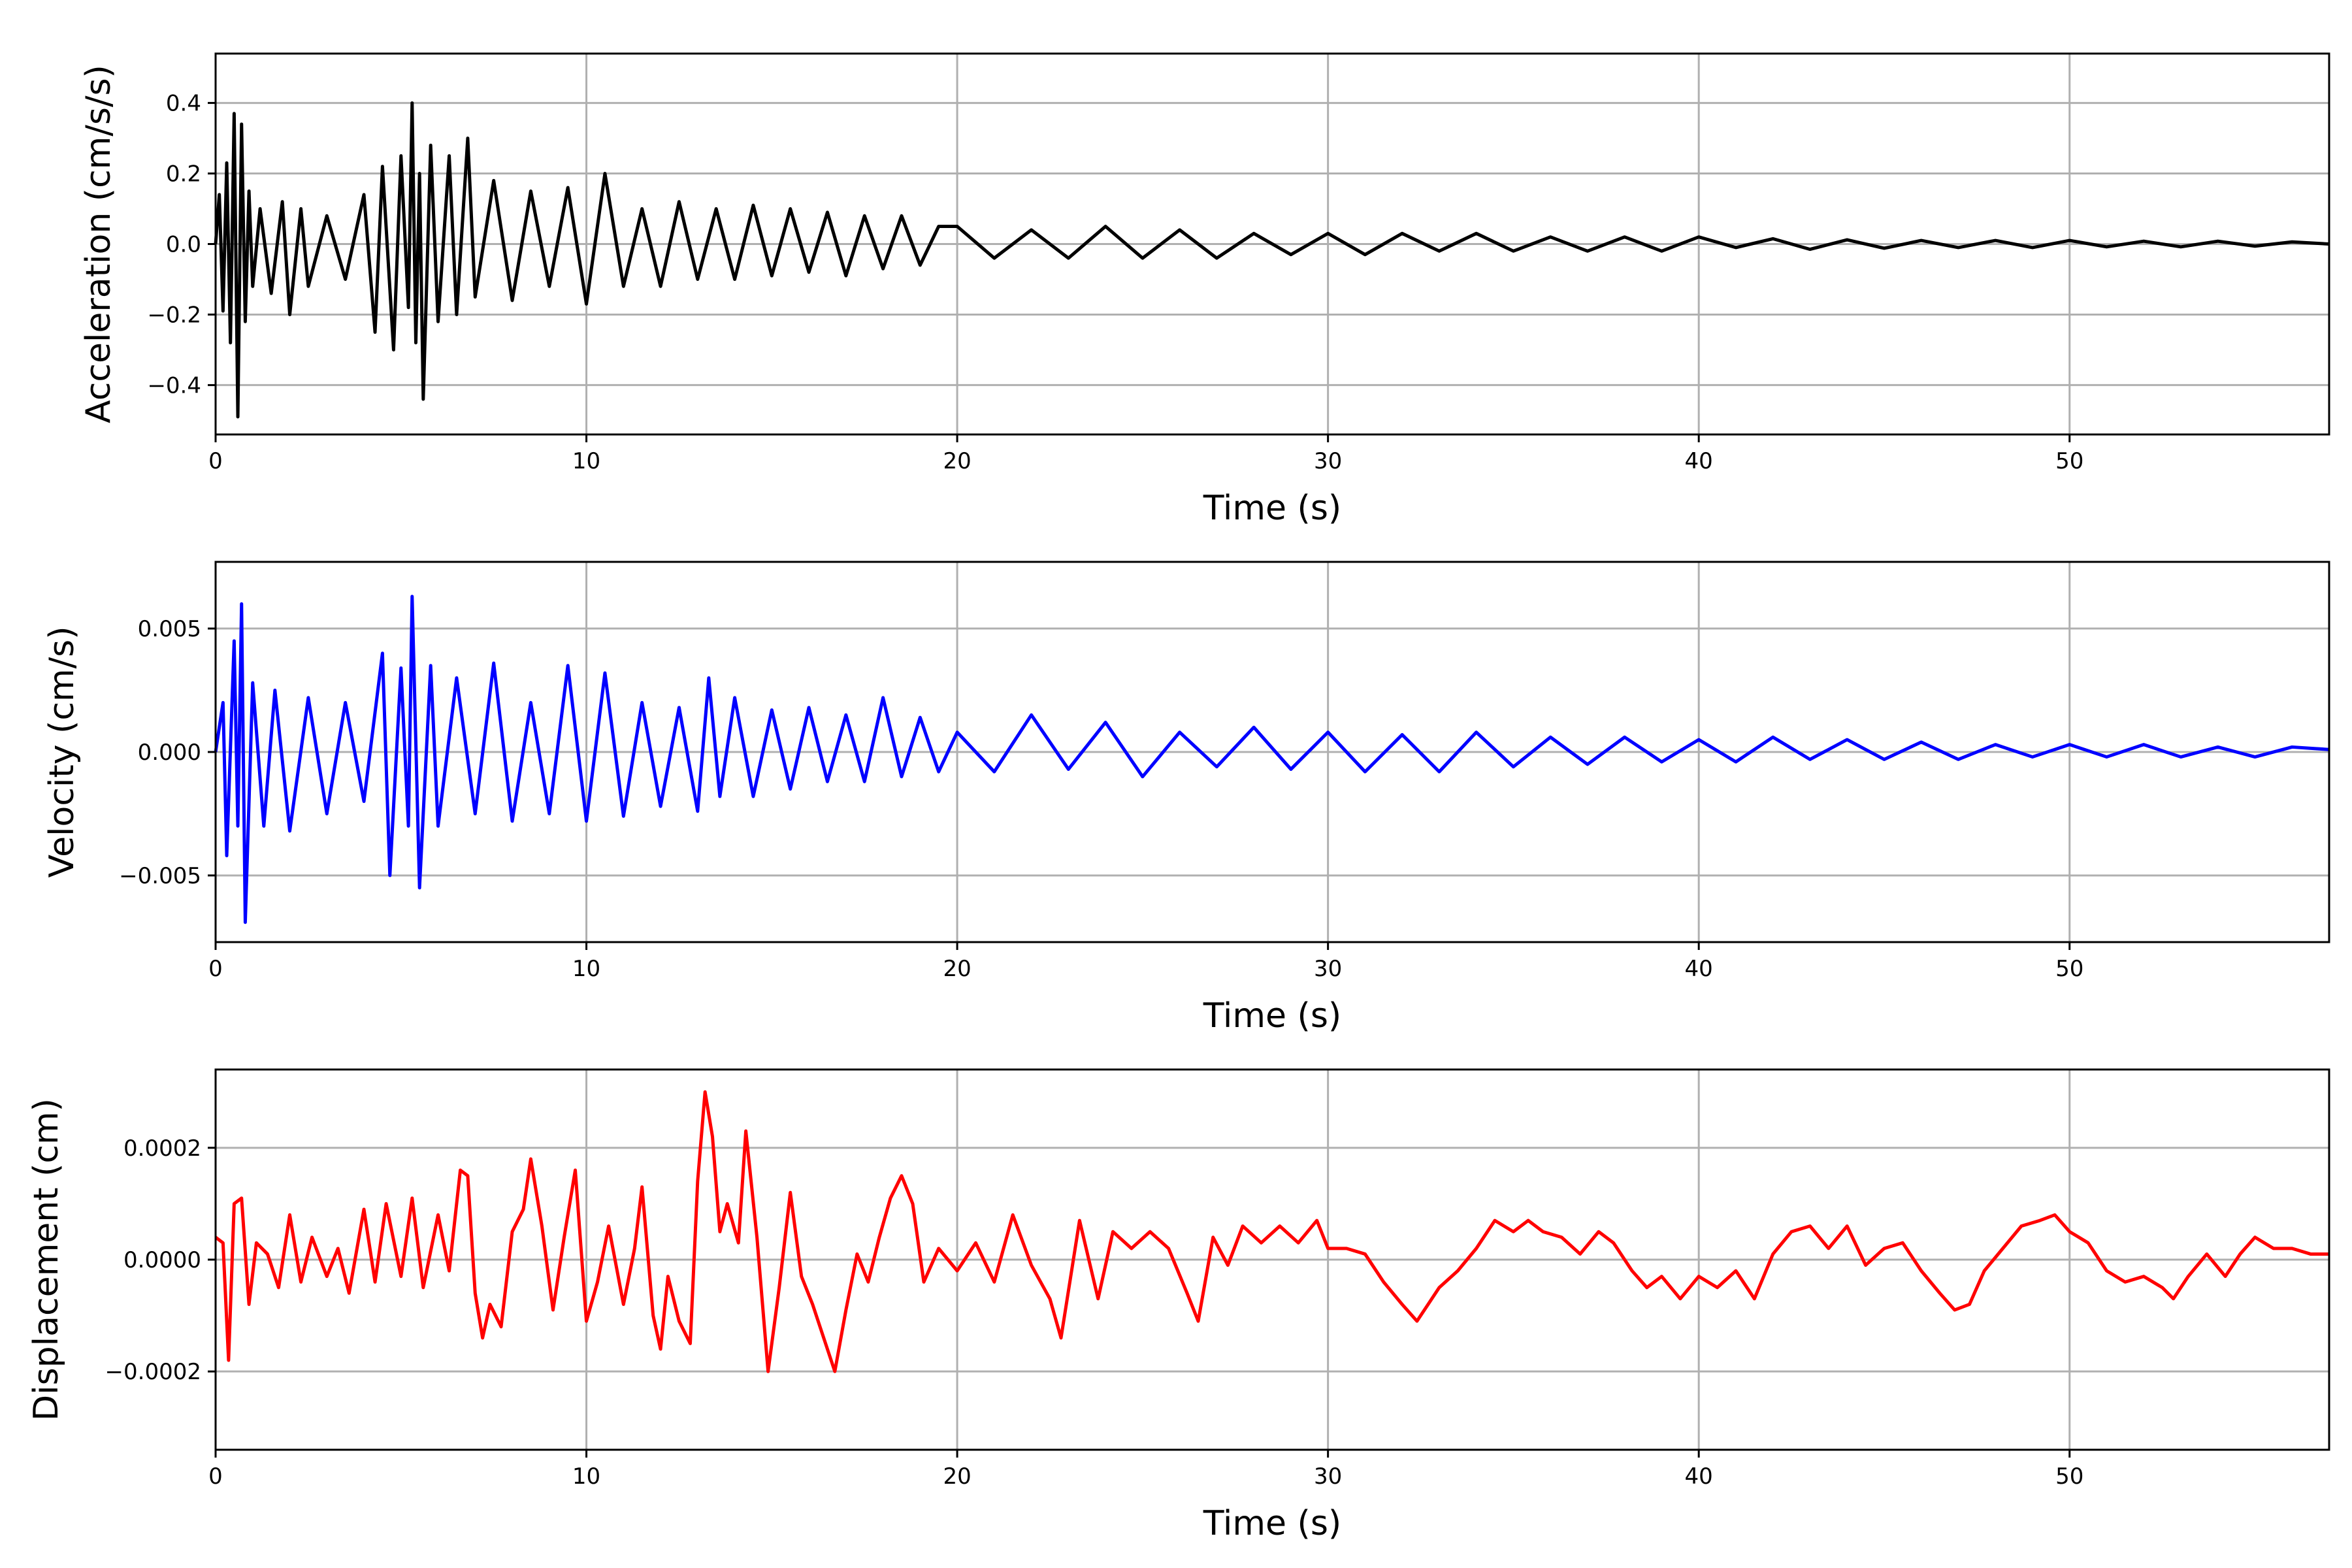 Image resolution: width=2352 pixels, height=1568 pixels. What do you see at coordinates (215, 1476) in the screenshot?
I see `displacement-x-tick-label: 0` at bounding box center [215, 1476].